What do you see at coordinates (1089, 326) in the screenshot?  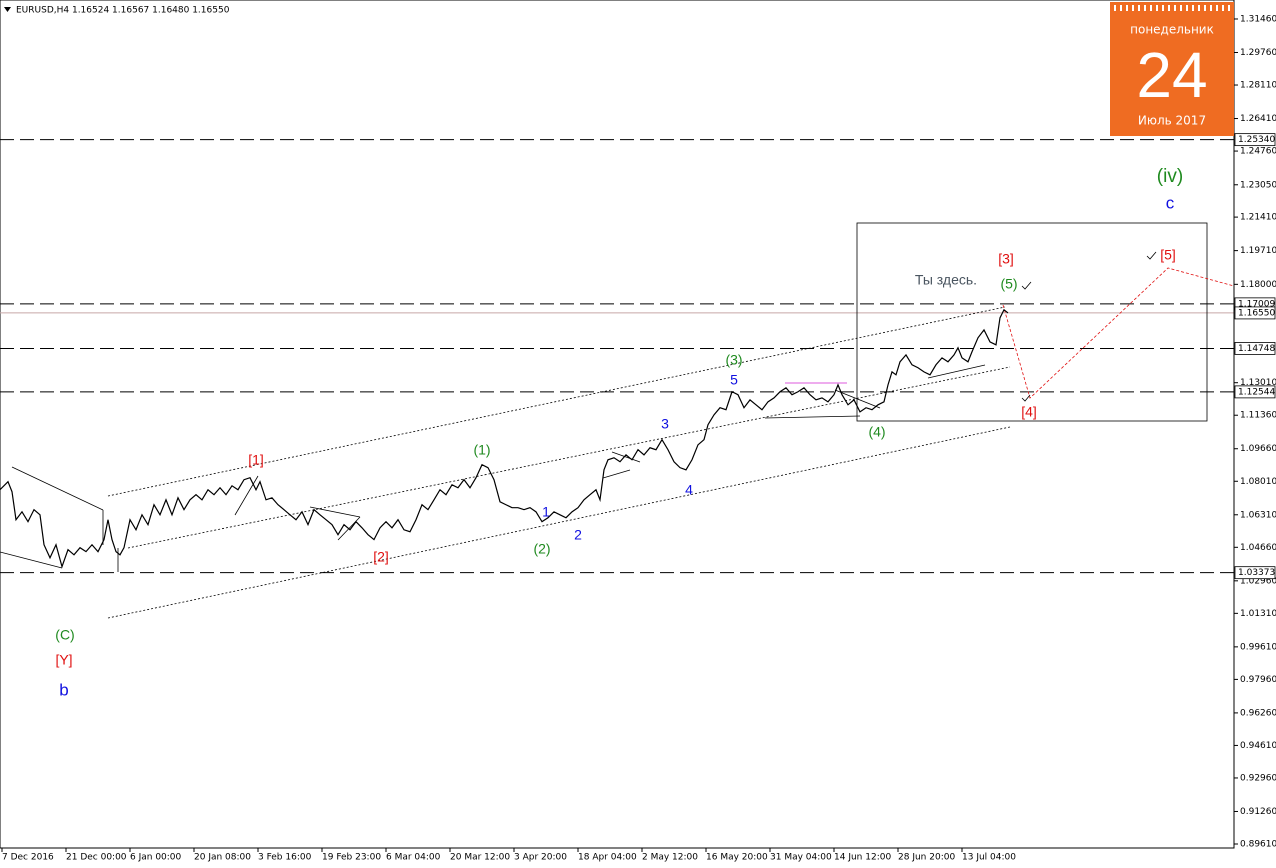 I see `check-marks` at bounding box center [1089, 326].